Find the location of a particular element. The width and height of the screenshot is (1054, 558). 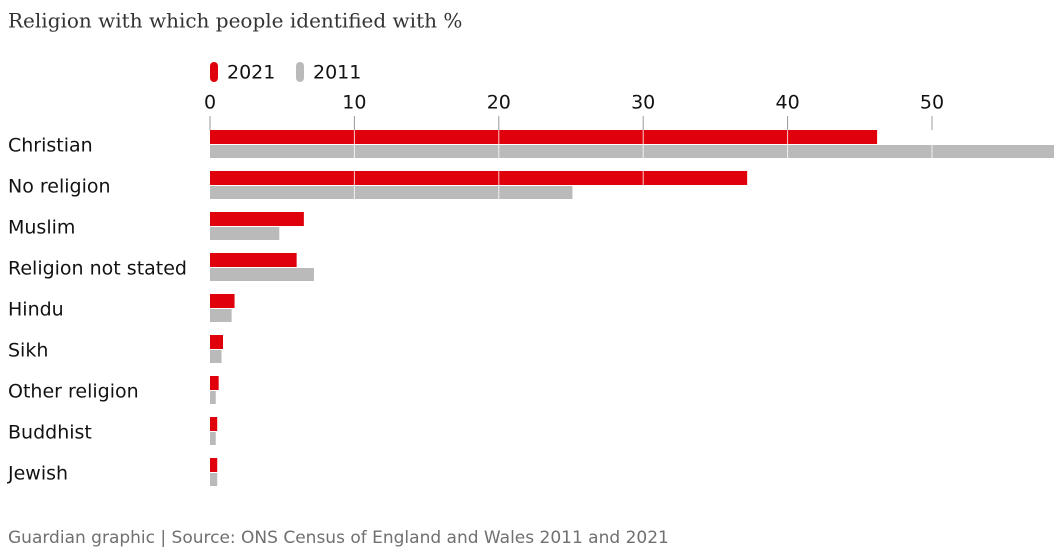

x-tick-label: 0 is located at coordinates (210, 103).